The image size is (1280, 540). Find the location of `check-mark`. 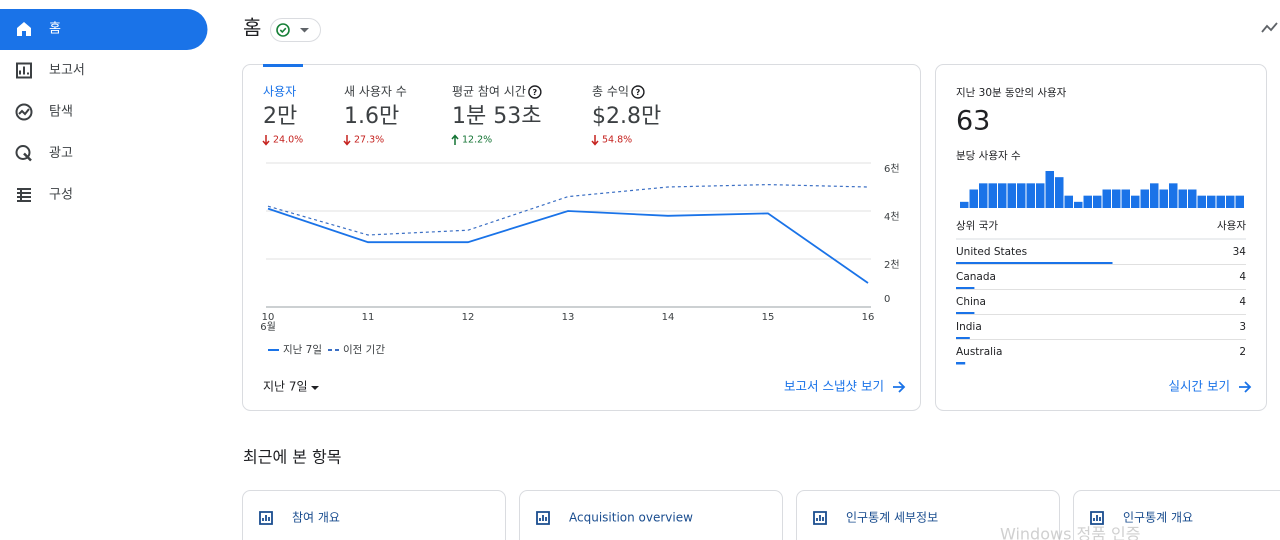

check-mark is located at coordinates (283, 30).